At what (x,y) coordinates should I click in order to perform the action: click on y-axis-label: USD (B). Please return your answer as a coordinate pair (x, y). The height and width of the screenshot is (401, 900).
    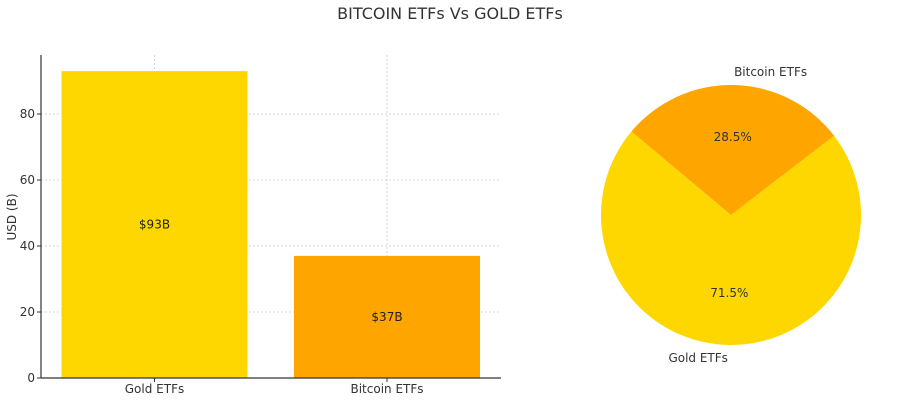
    Looking at the image, I should click on (12, 216).